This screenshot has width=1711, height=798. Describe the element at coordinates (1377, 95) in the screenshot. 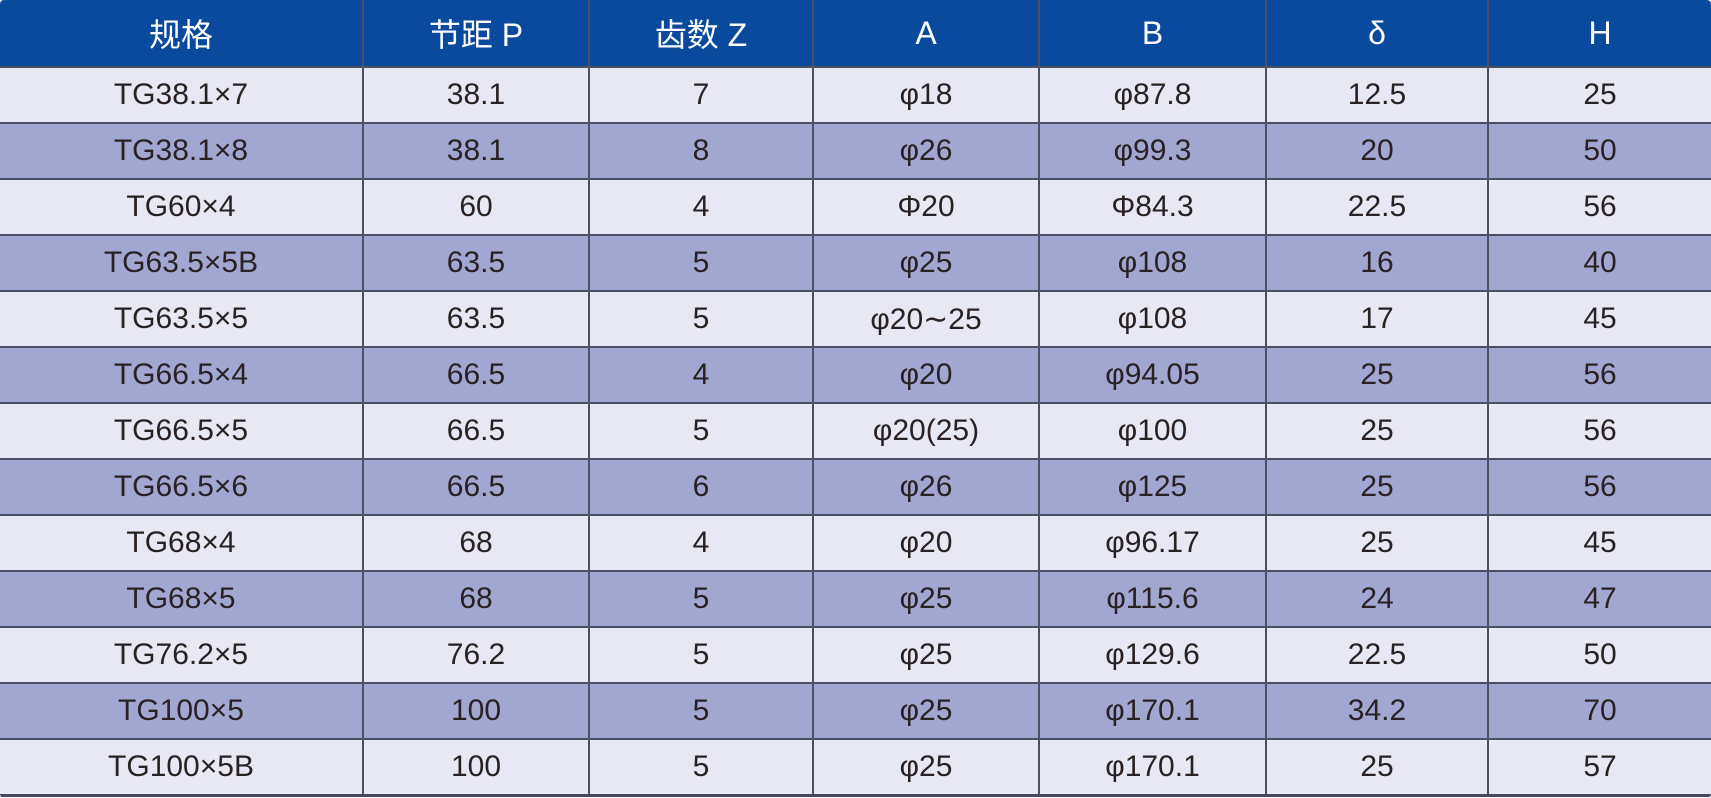

I see `table-cell: 12.5` at that location.